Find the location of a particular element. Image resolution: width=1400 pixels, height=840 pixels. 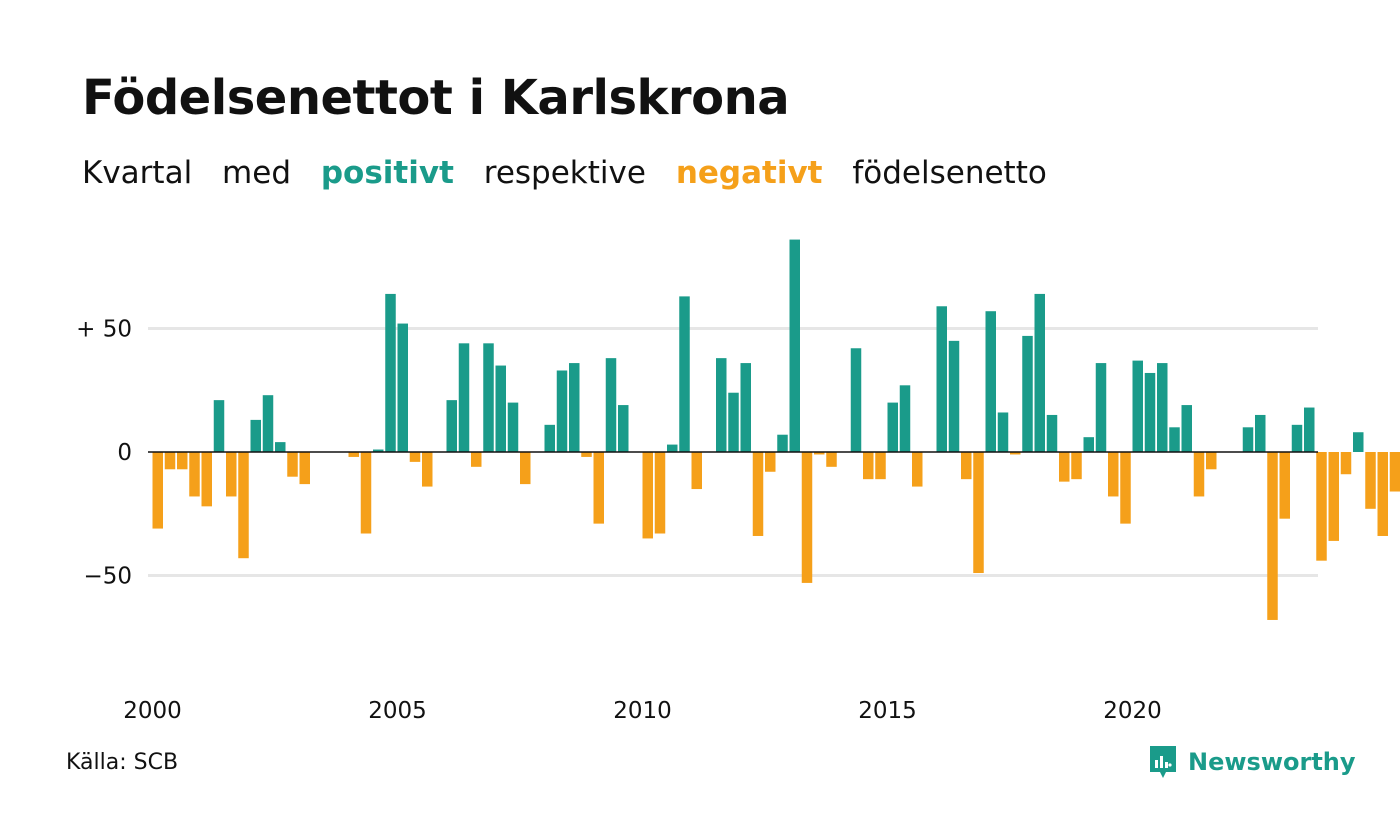

x-tick-label: 2010 is located at coordinates (642, 711).